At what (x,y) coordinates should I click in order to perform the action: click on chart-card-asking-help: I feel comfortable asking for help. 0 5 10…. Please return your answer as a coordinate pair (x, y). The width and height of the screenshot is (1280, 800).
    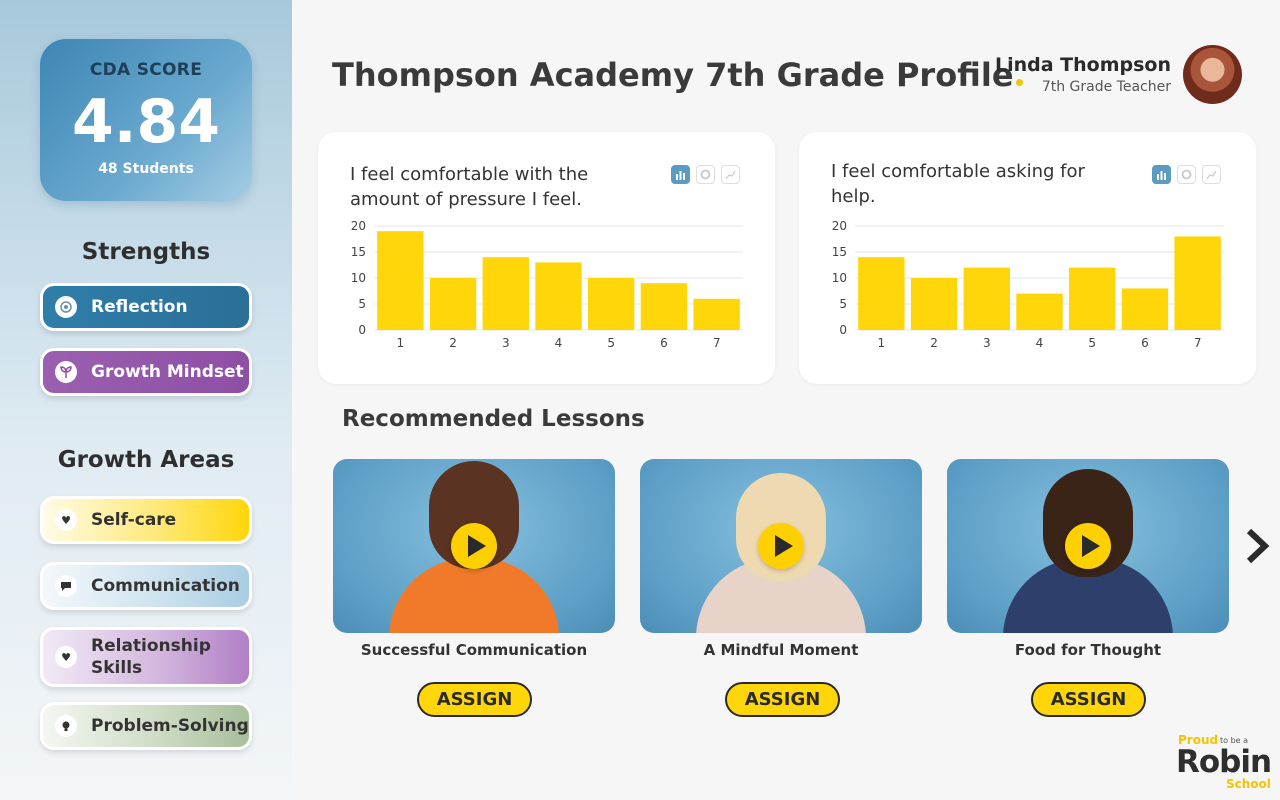
    Looking at the image, I should click on (1027, 258).